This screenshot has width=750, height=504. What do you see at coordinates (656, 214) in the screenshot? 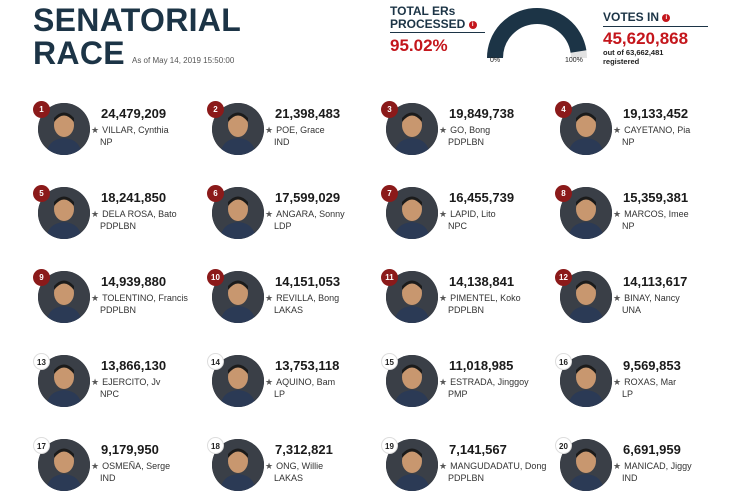
I see `candidate-name: MARCOS, Imee` at bounding box center [656, 214].